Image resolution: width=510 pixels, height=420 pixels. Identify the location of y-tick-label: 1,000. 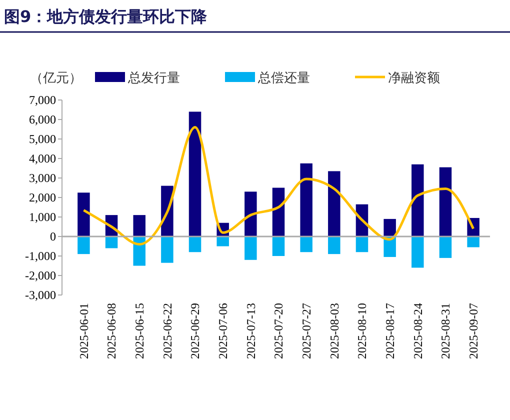
(42, 217).